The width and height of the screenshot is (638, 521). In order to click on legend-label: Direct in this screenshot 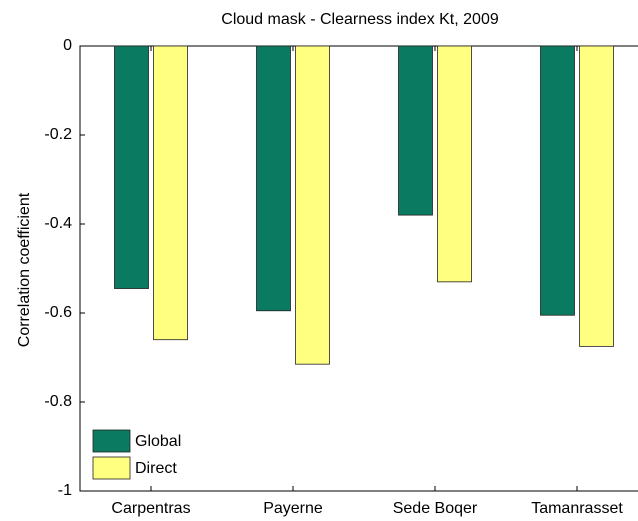, I will do `click(156, 468)`.